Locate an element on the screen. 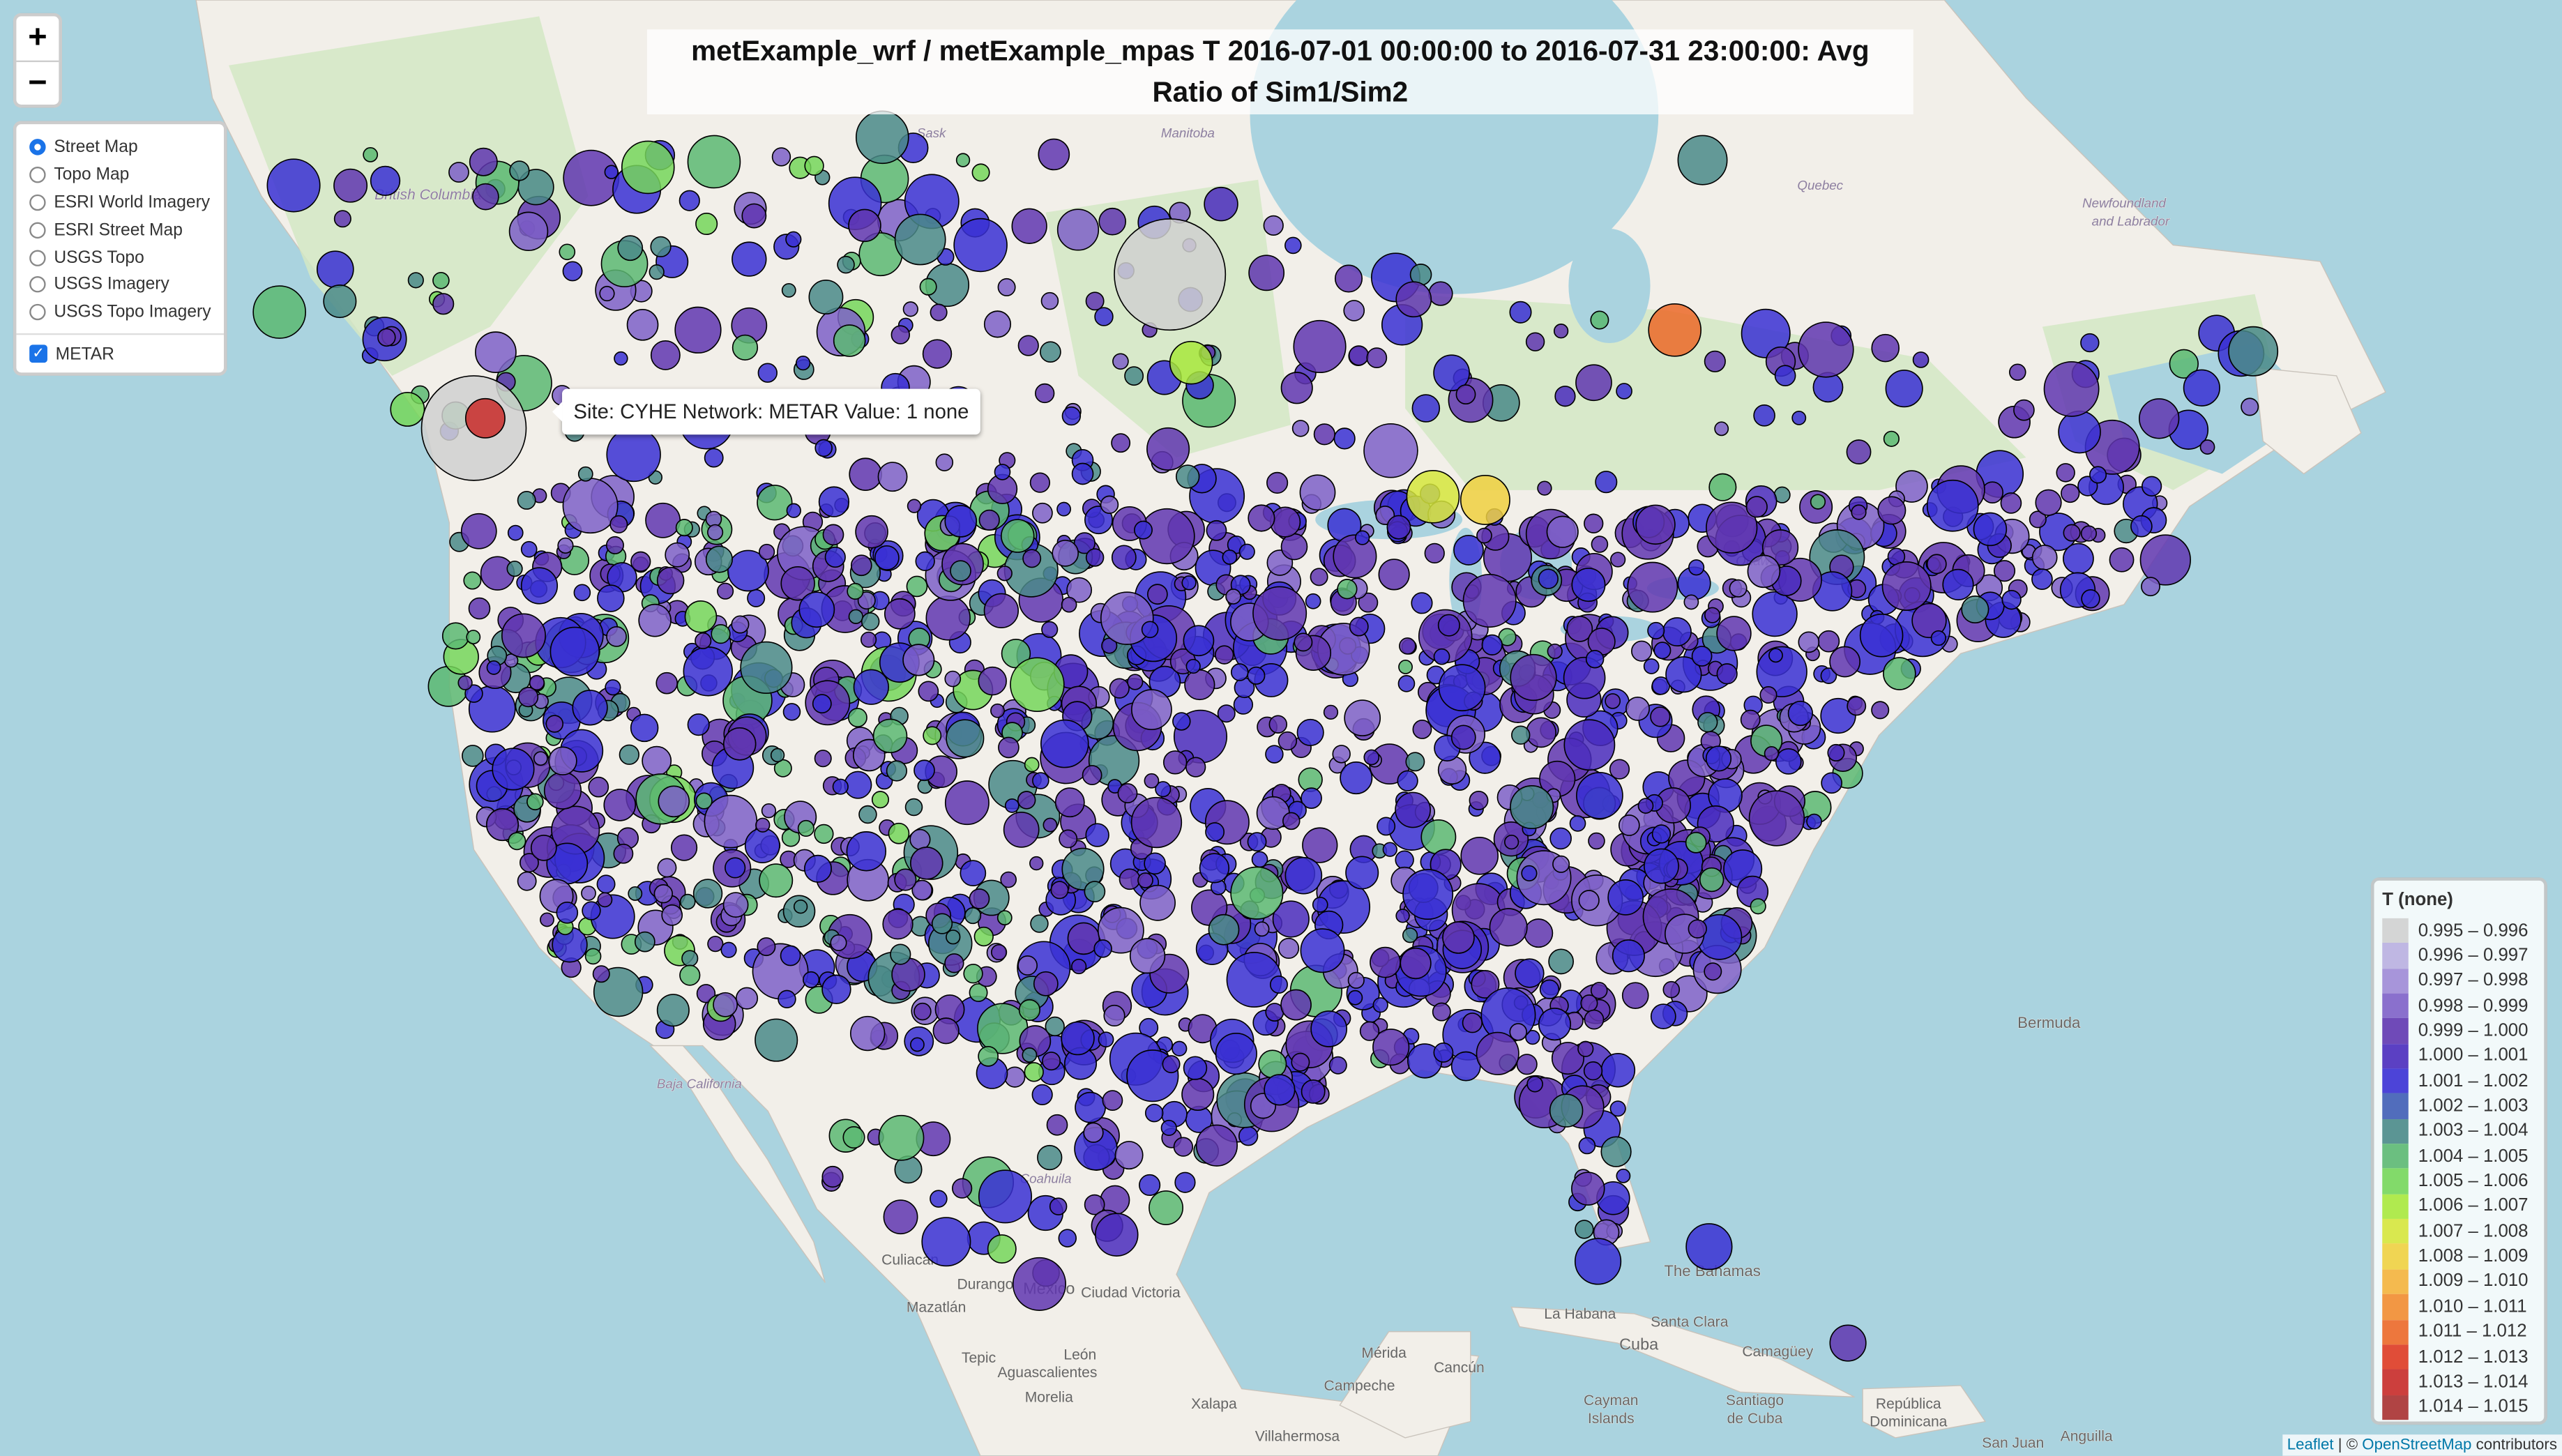 This screenshot has width=2562, height=1456. base-layer-option: Topo Map is located at coordinates (123, 174).